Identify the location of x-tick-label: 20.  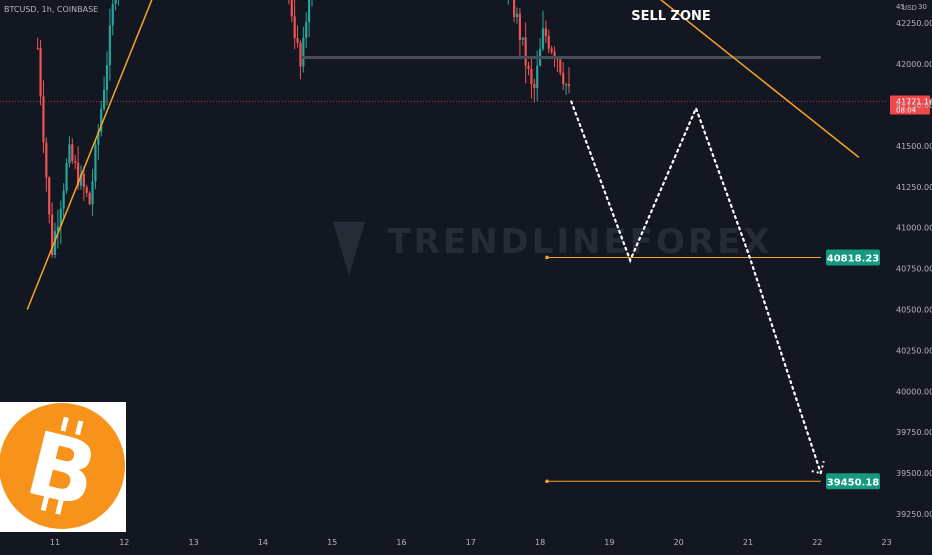
(679, 542).